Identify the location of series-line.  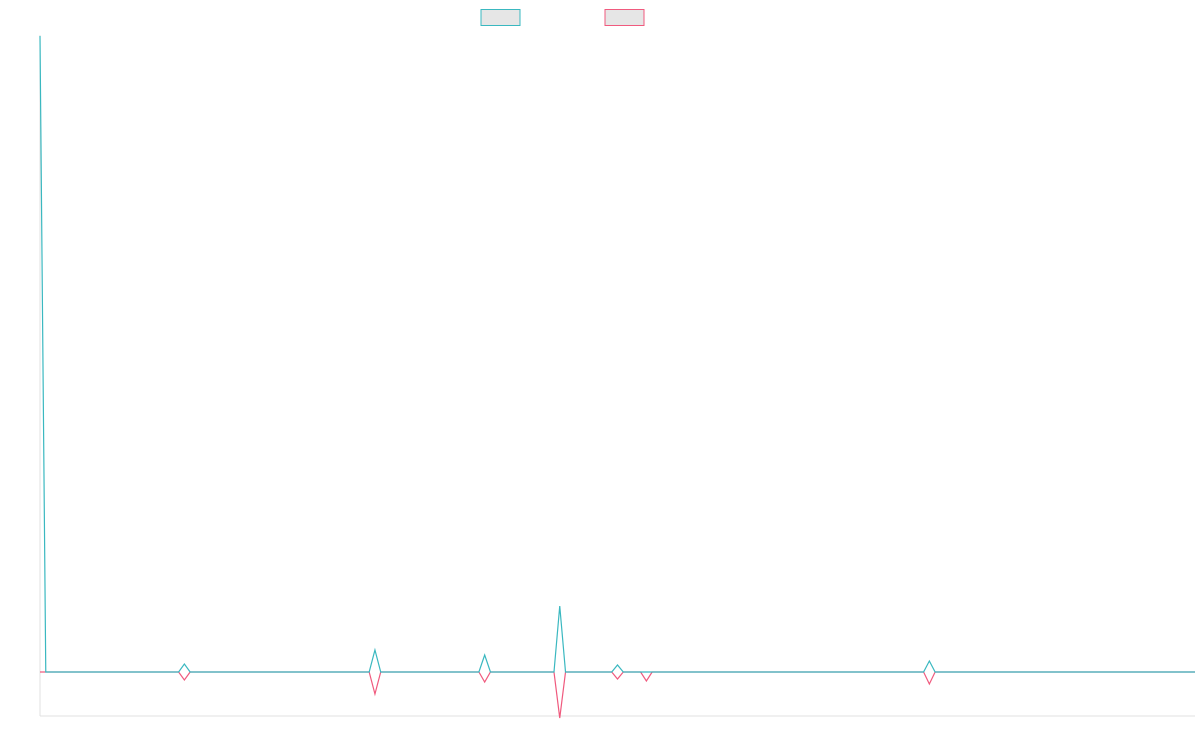
(617, 695).